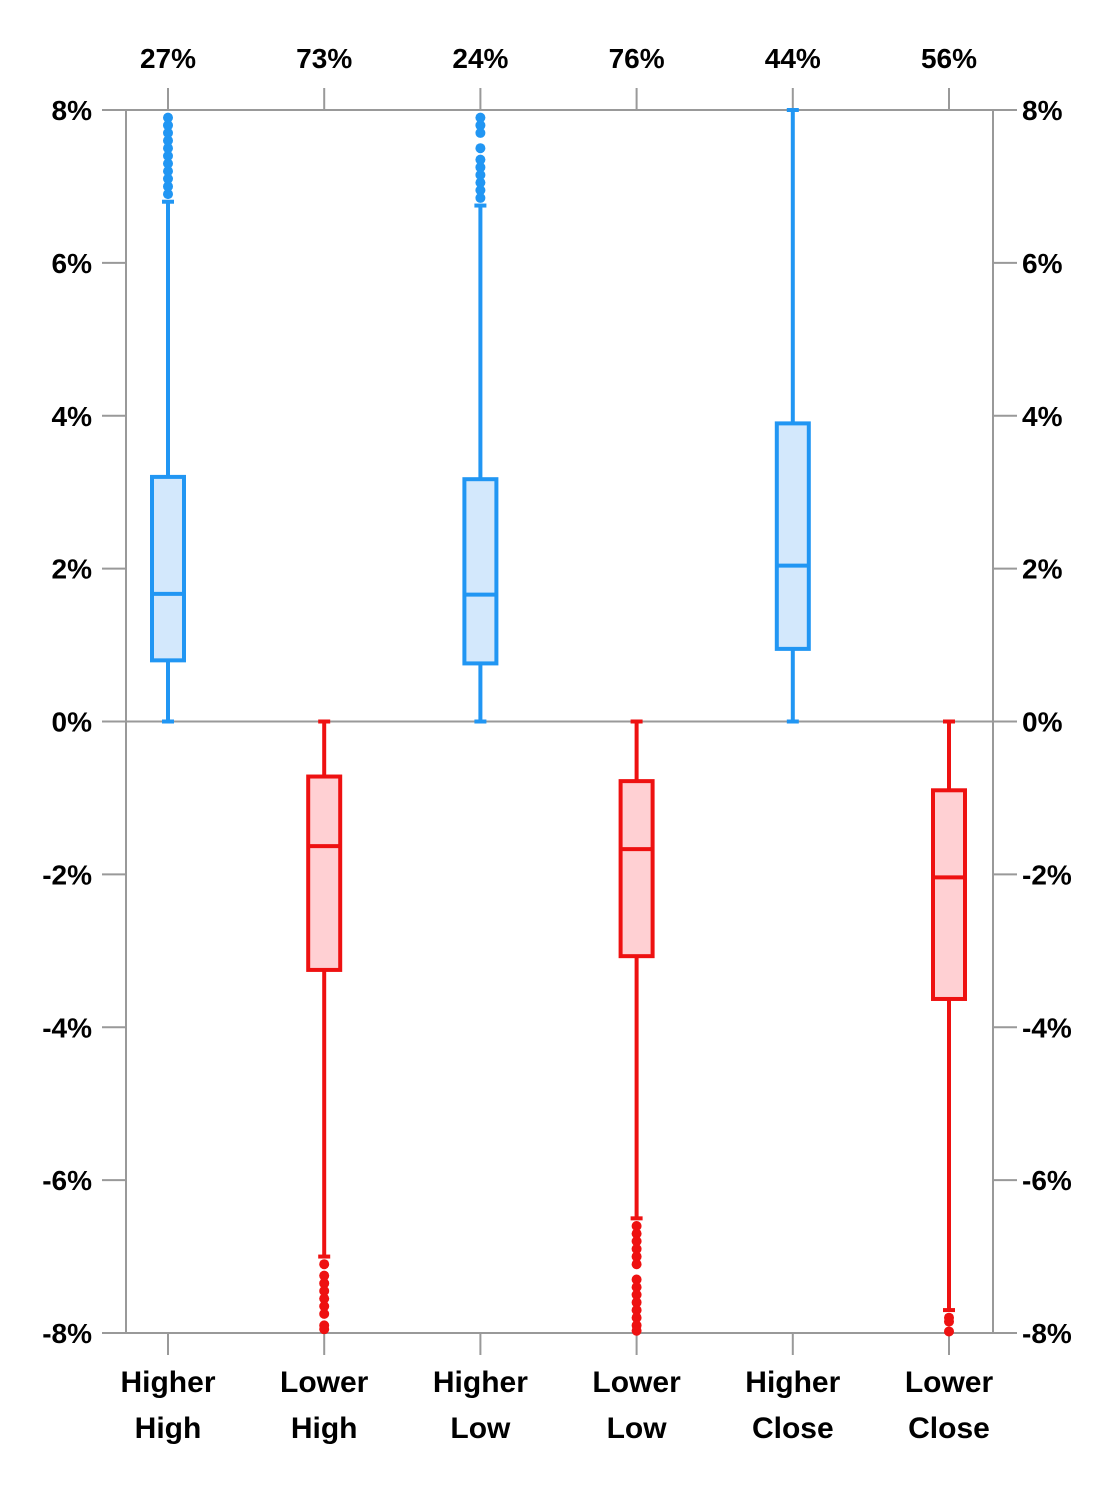  Describe the element at coordinates (1042, 416) in the screenshot. I see `y-tick-label-right: 4%` at that location.